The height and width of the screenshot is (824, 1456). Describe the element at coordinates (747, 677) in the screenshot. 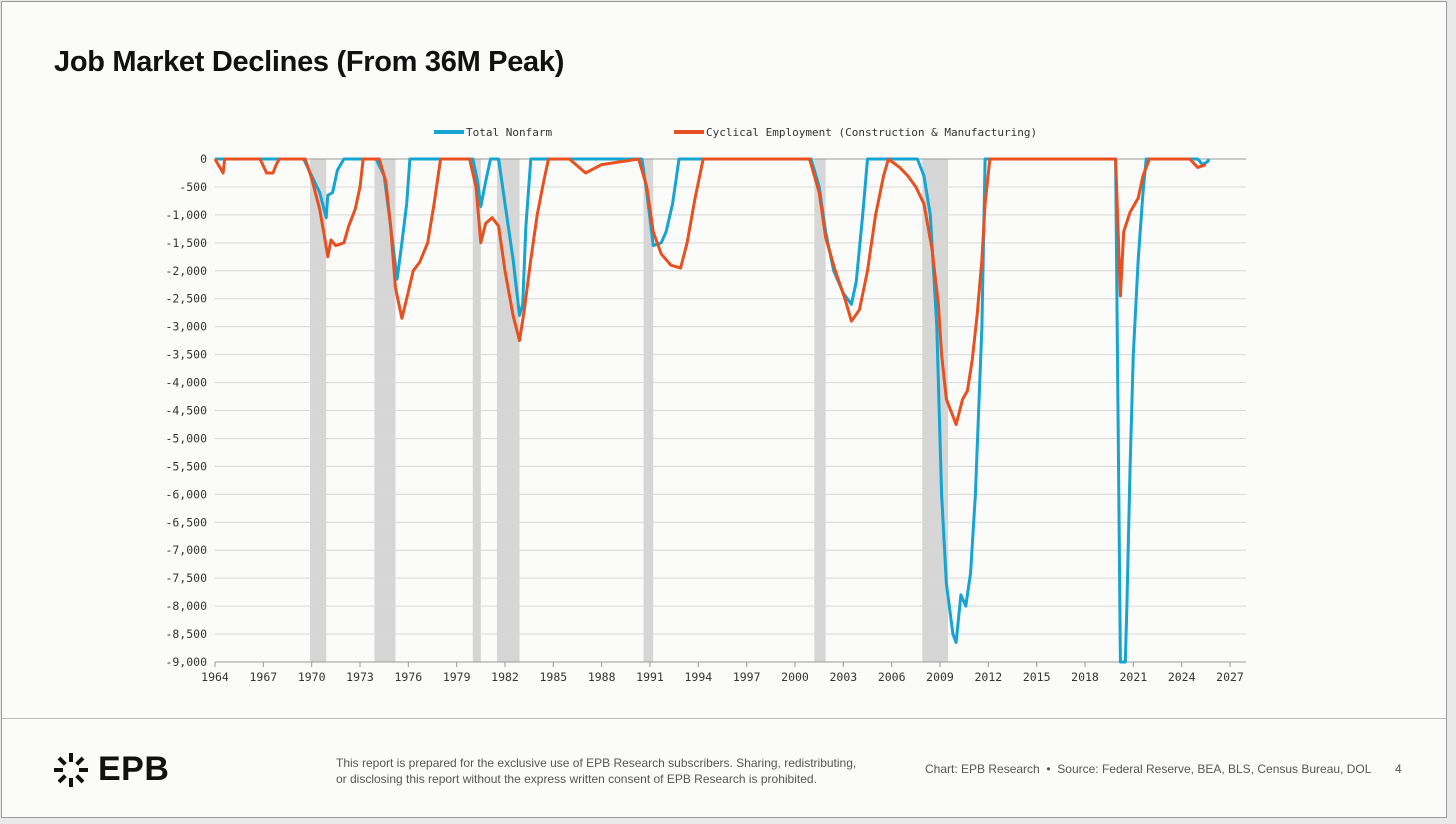

I see `x-tick-label: 1997` at that location.